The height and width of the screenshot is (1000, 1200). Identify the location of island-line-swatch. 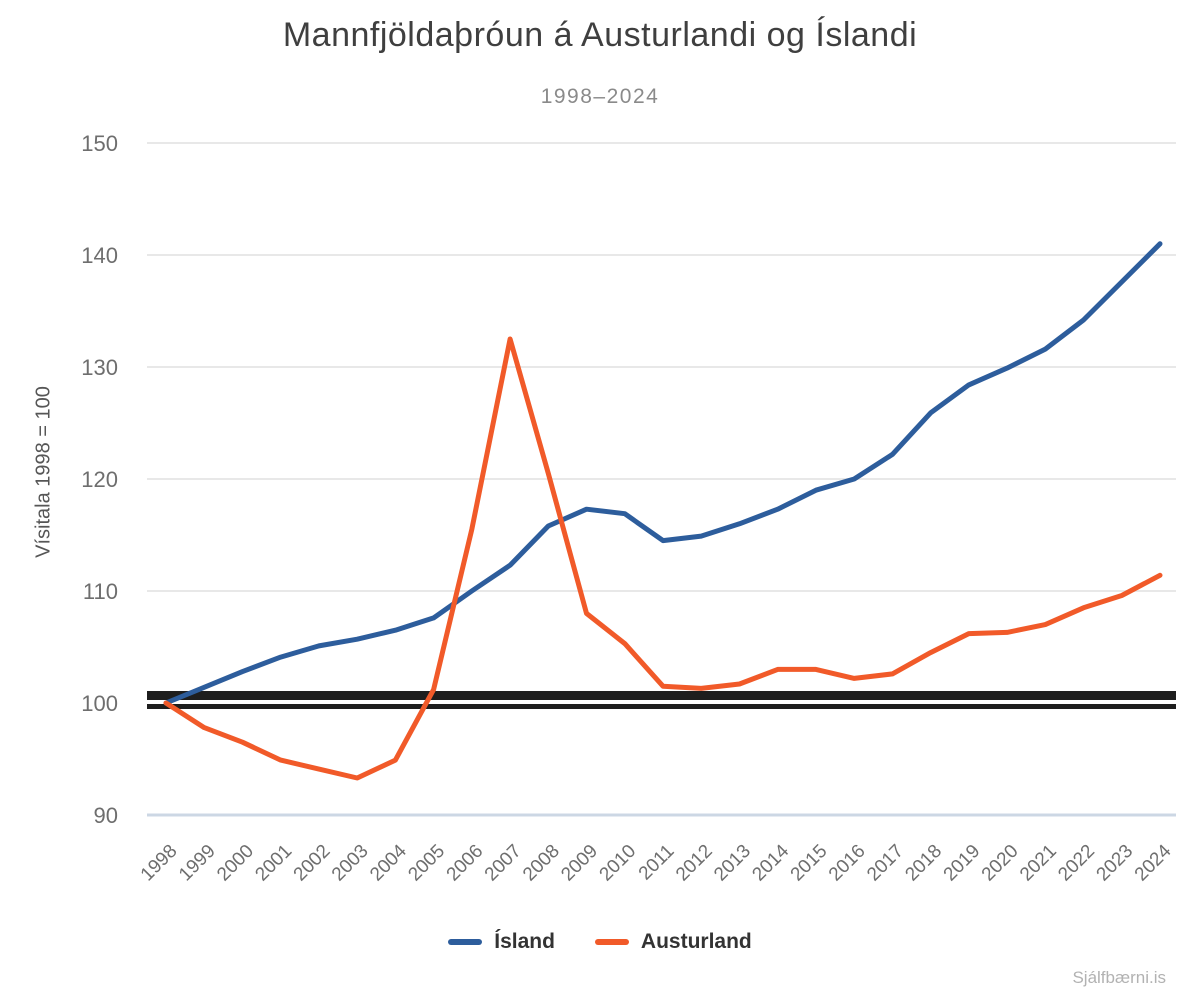
(465, 942).